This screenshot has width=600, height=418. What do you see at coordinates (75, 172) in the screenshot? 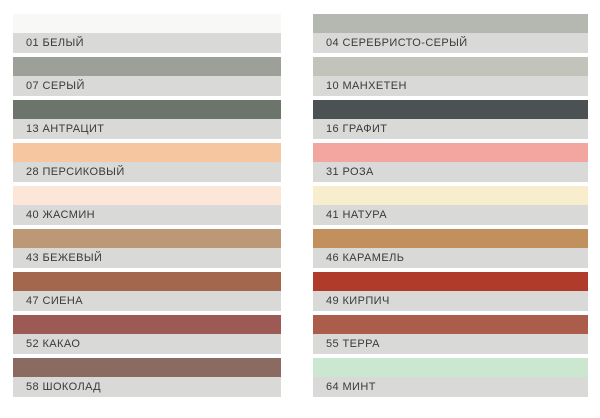
I see `swatch-label-text: 28 ПЕРСИКОВЫЙ` at bounding box center [75, 172].